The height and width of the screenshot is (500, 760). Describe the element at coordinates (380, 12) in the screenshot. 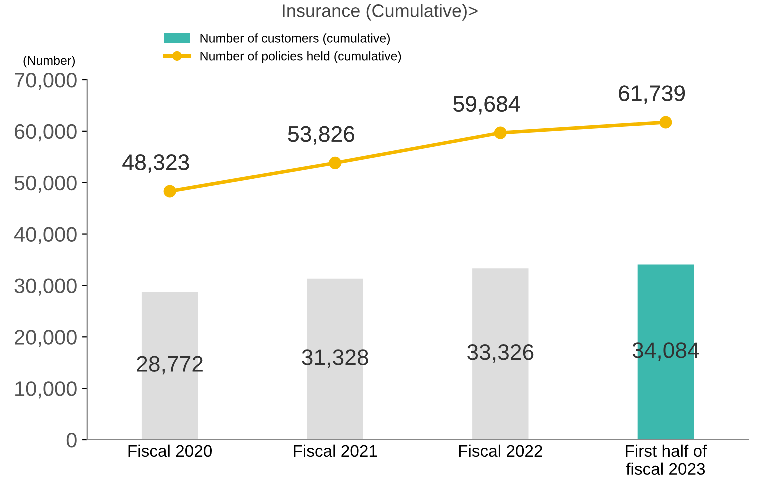

I see `chart-title: Insurance (Cumulative)>` at that location.